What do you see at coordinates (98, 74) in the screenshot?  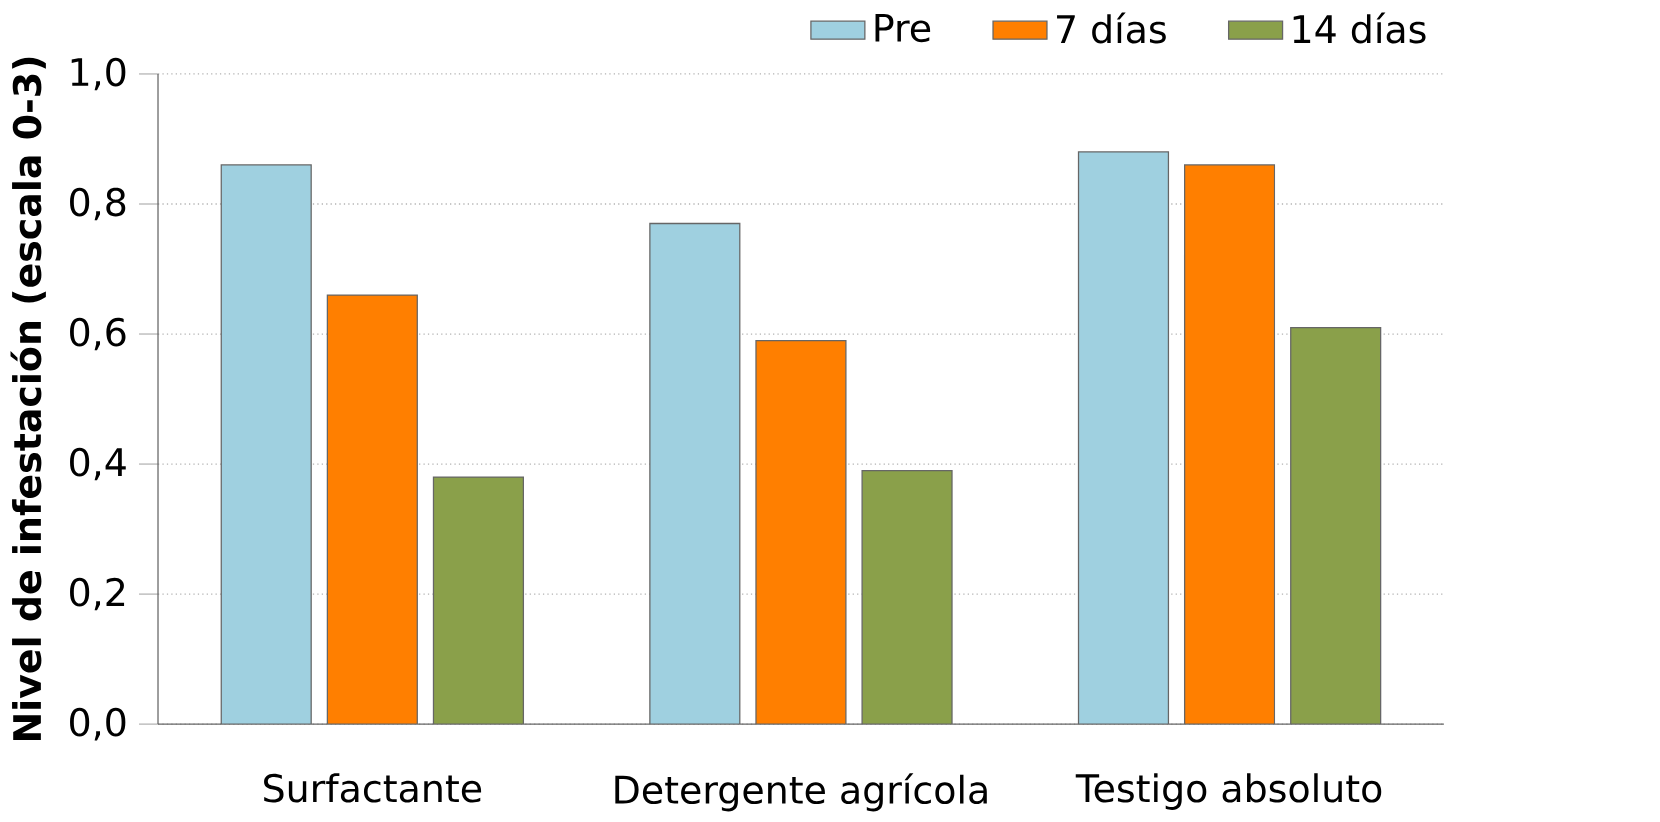 I see `y-tick-label: 1,0` at bounding box center [98, 74].